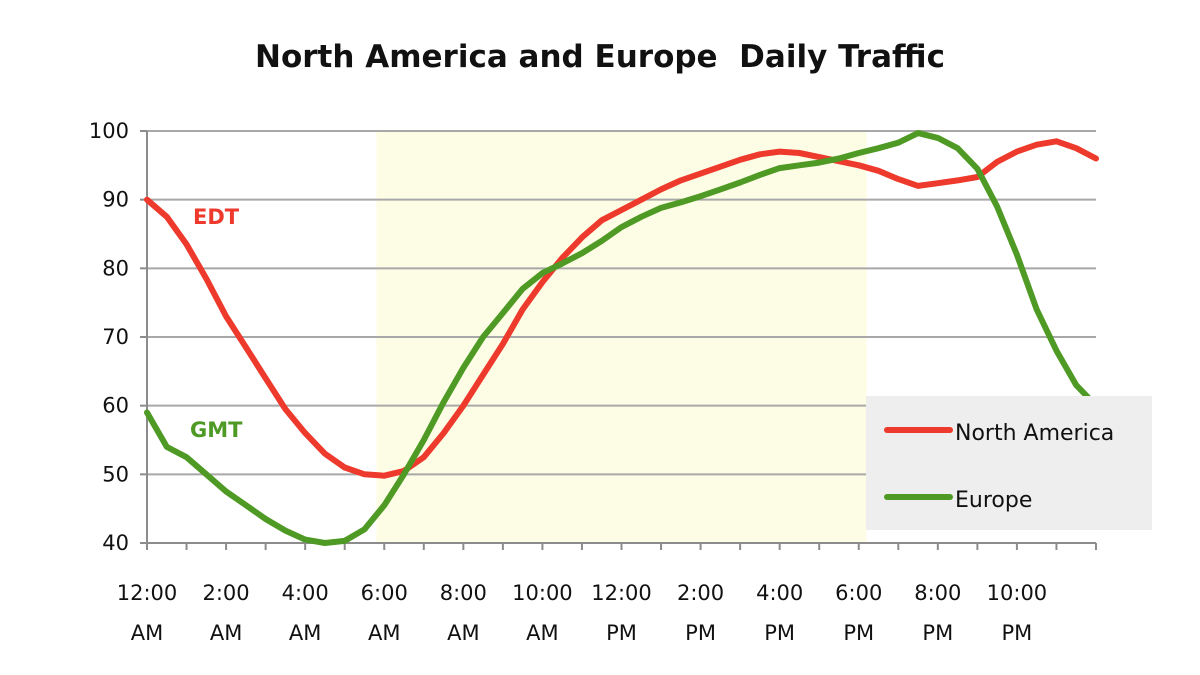 Image resolution: width=1200 pixels, height=675 pixels. I want to click on legend: North America Europe, so click(1009, 463).